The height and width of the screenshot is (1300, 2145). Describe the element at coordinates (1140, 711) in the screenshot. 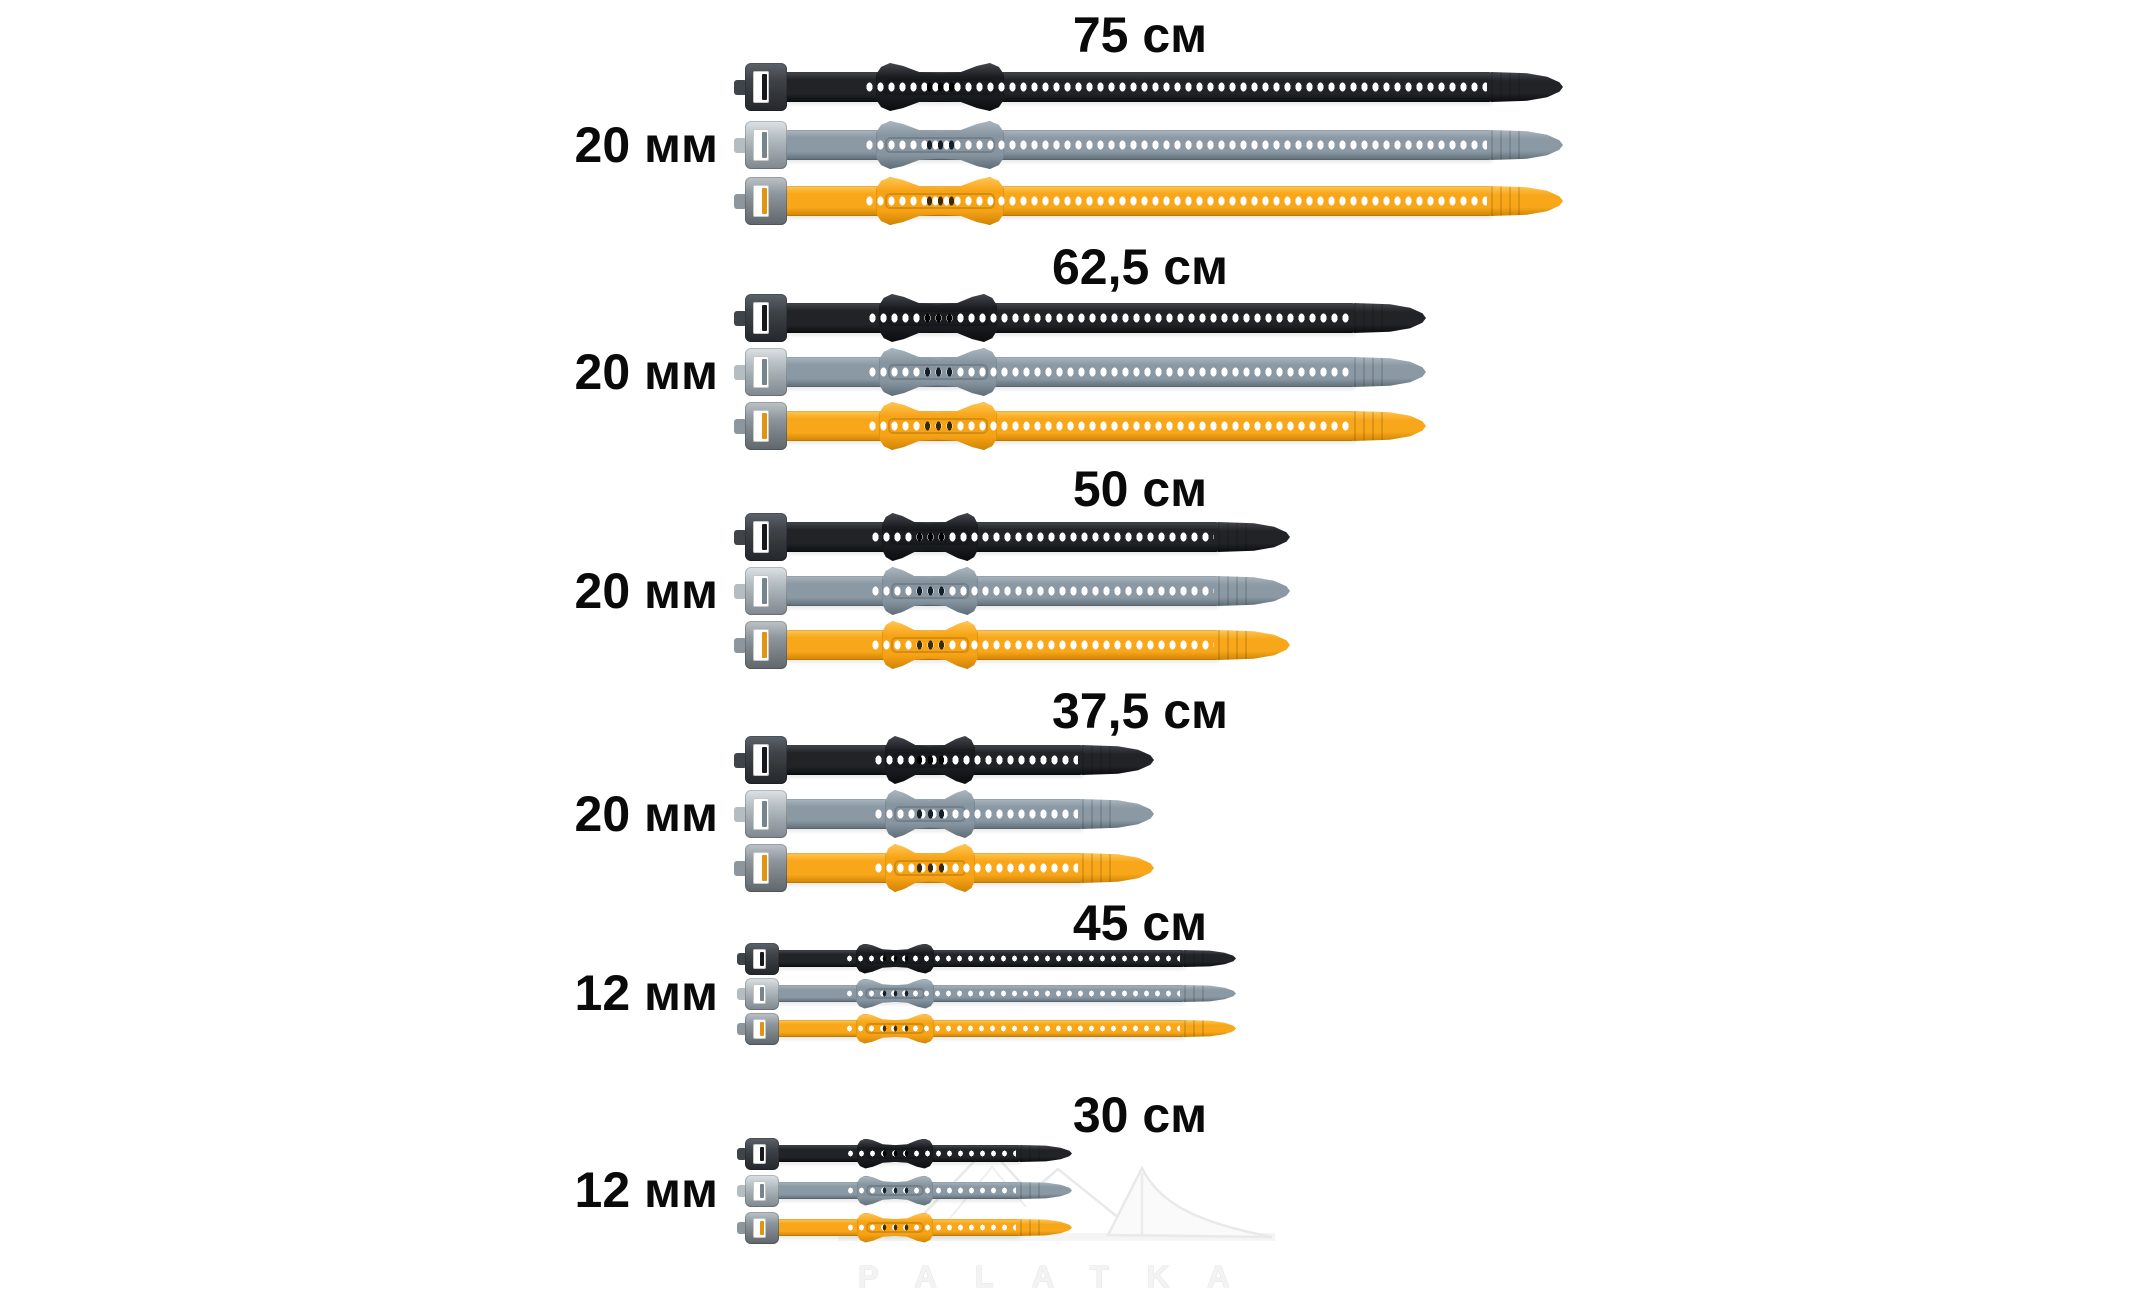

I see `length-label: 37,5 см` at that location.